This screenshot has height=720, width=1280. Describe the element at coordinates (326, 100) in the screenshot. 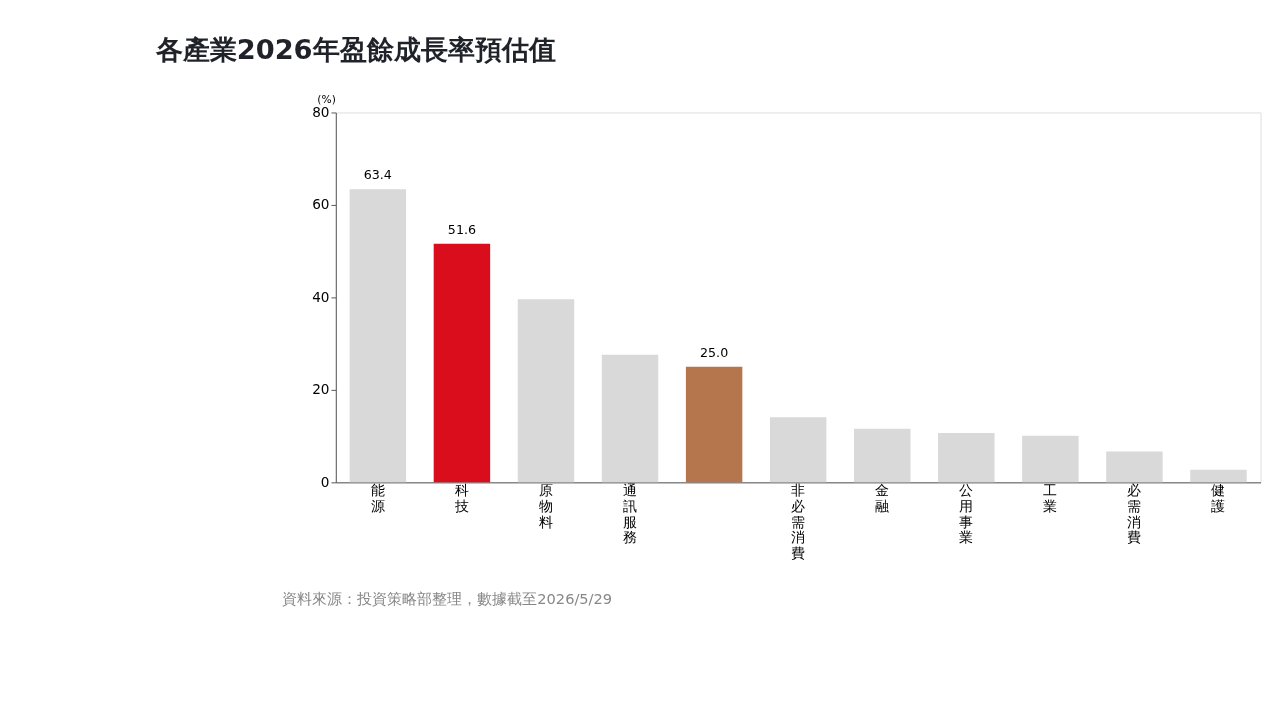

I see `y-axis-title: (%)` at that location.